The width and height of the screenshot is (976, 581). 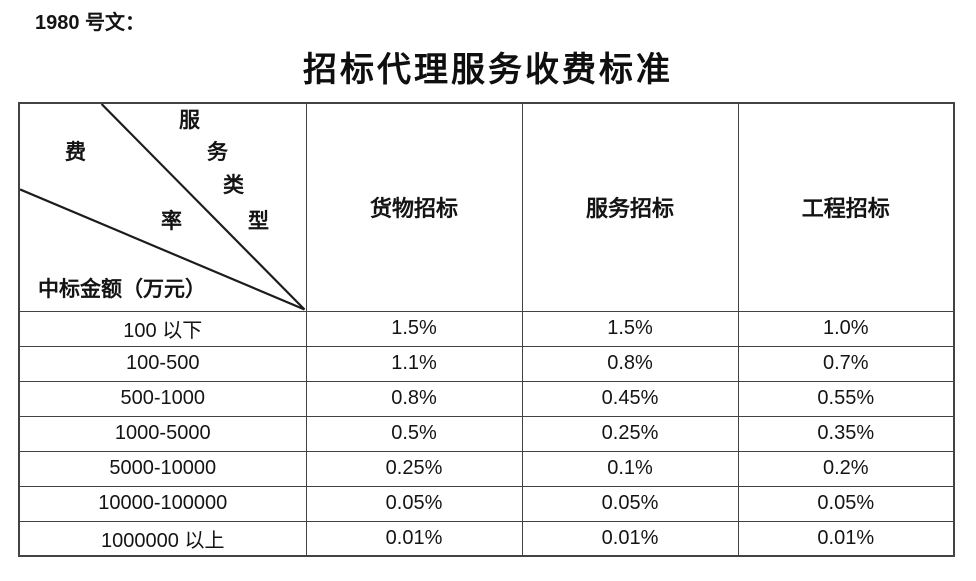 I want to click on table-row: 10000-100000 0.05% 0.05% 0.05%, so click(x=486, y=503).